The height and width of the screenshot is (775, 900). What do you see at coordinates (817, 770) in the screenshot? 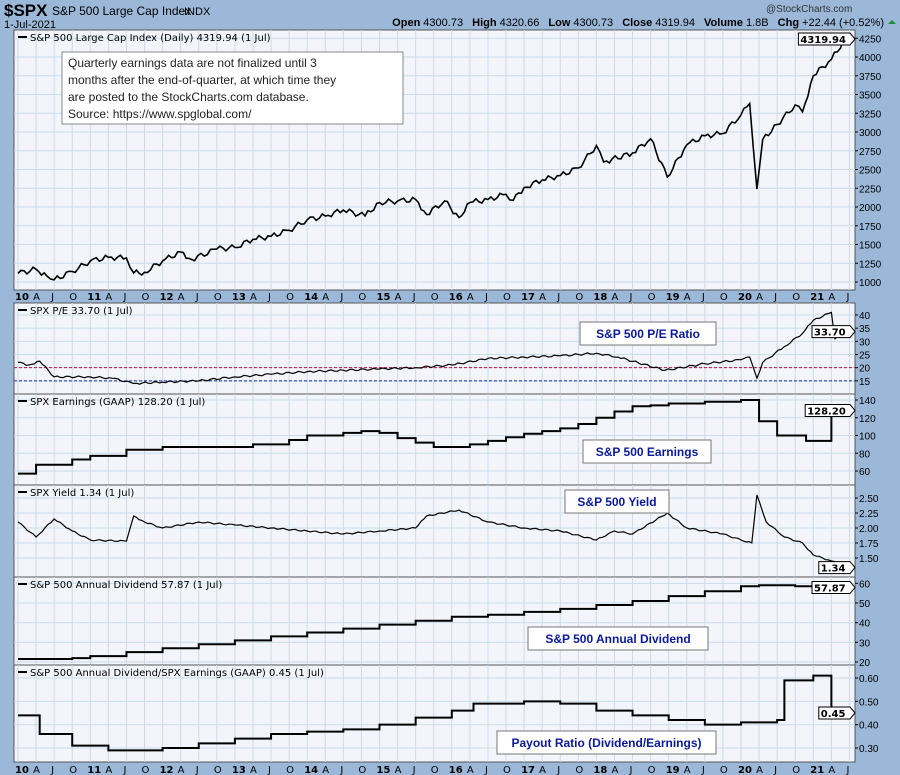
I see `x-tick-label: 21` at bounding box center [817, 770].